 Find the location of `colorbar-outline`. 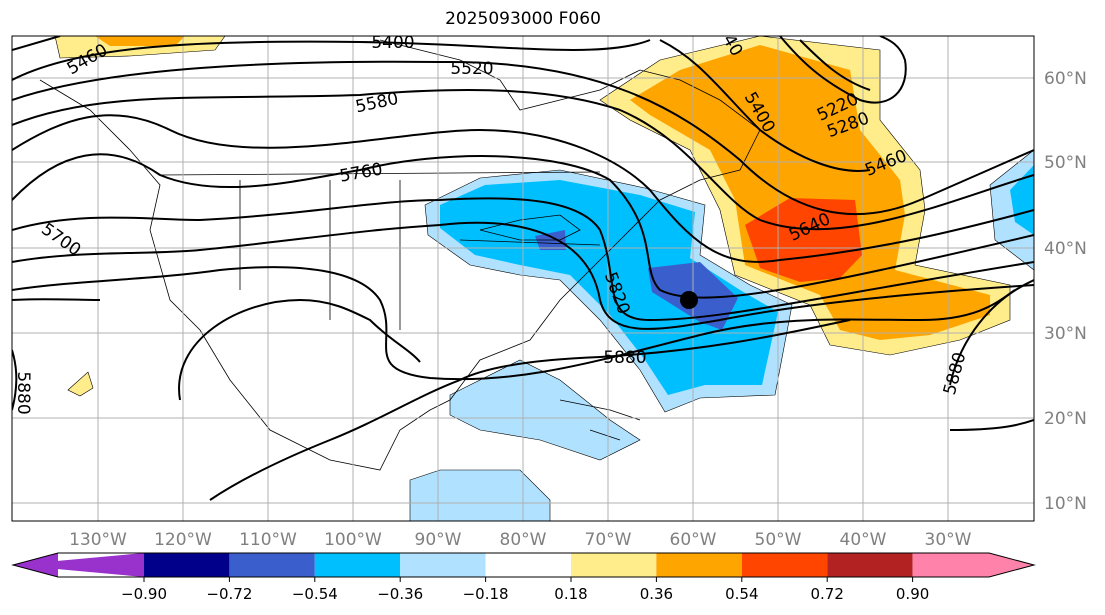

colorbar-outline is located at coordinates (523, 565).